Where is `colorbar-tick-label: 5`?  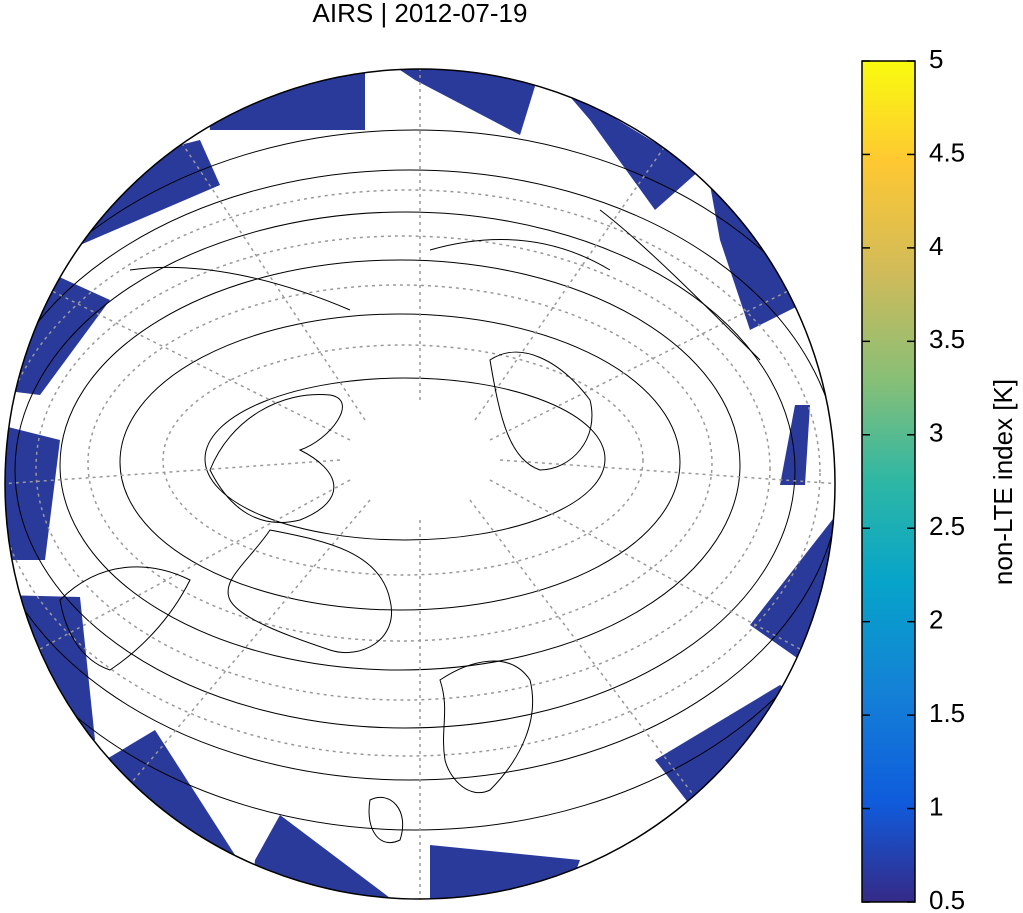
colorbar-tick-label: 5 is located at coordinates (936, 59).